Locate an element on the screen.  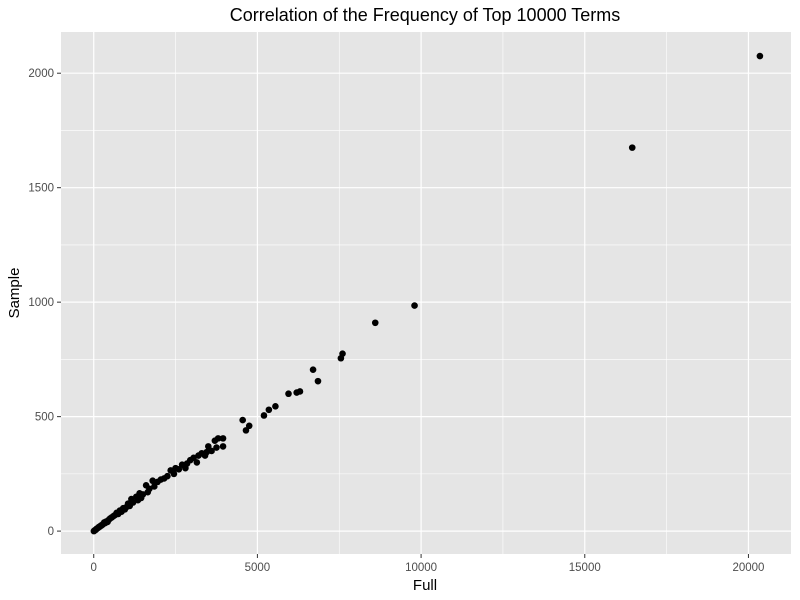
y-tick-label: 0 is located at coordinates (51, 532).